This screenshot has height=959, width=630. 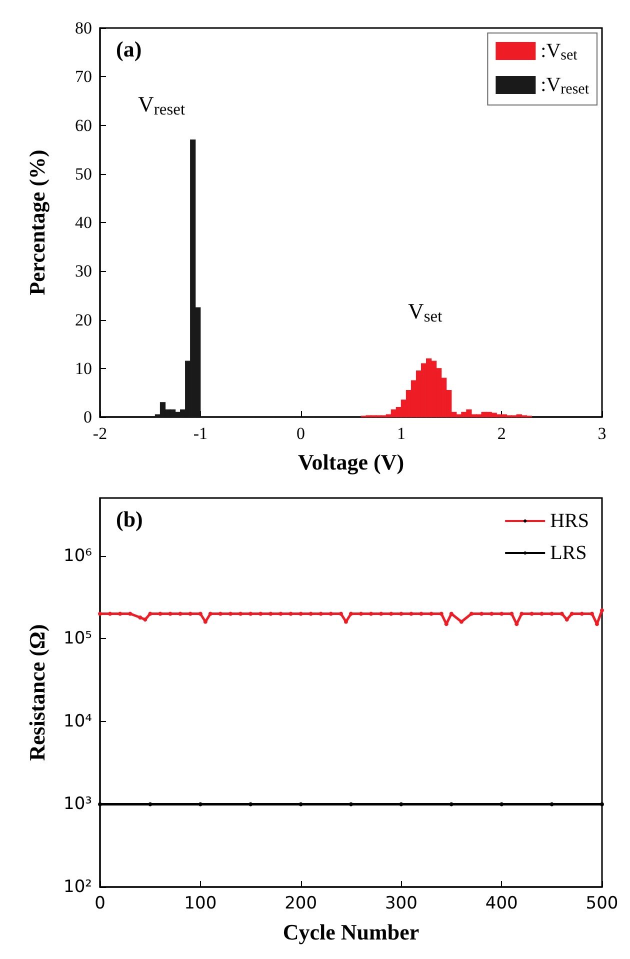 What do you see at coordinates (78, 804) in the screenshot?
I see `y-tick-label: 10³` at bounding box center [78, 804].